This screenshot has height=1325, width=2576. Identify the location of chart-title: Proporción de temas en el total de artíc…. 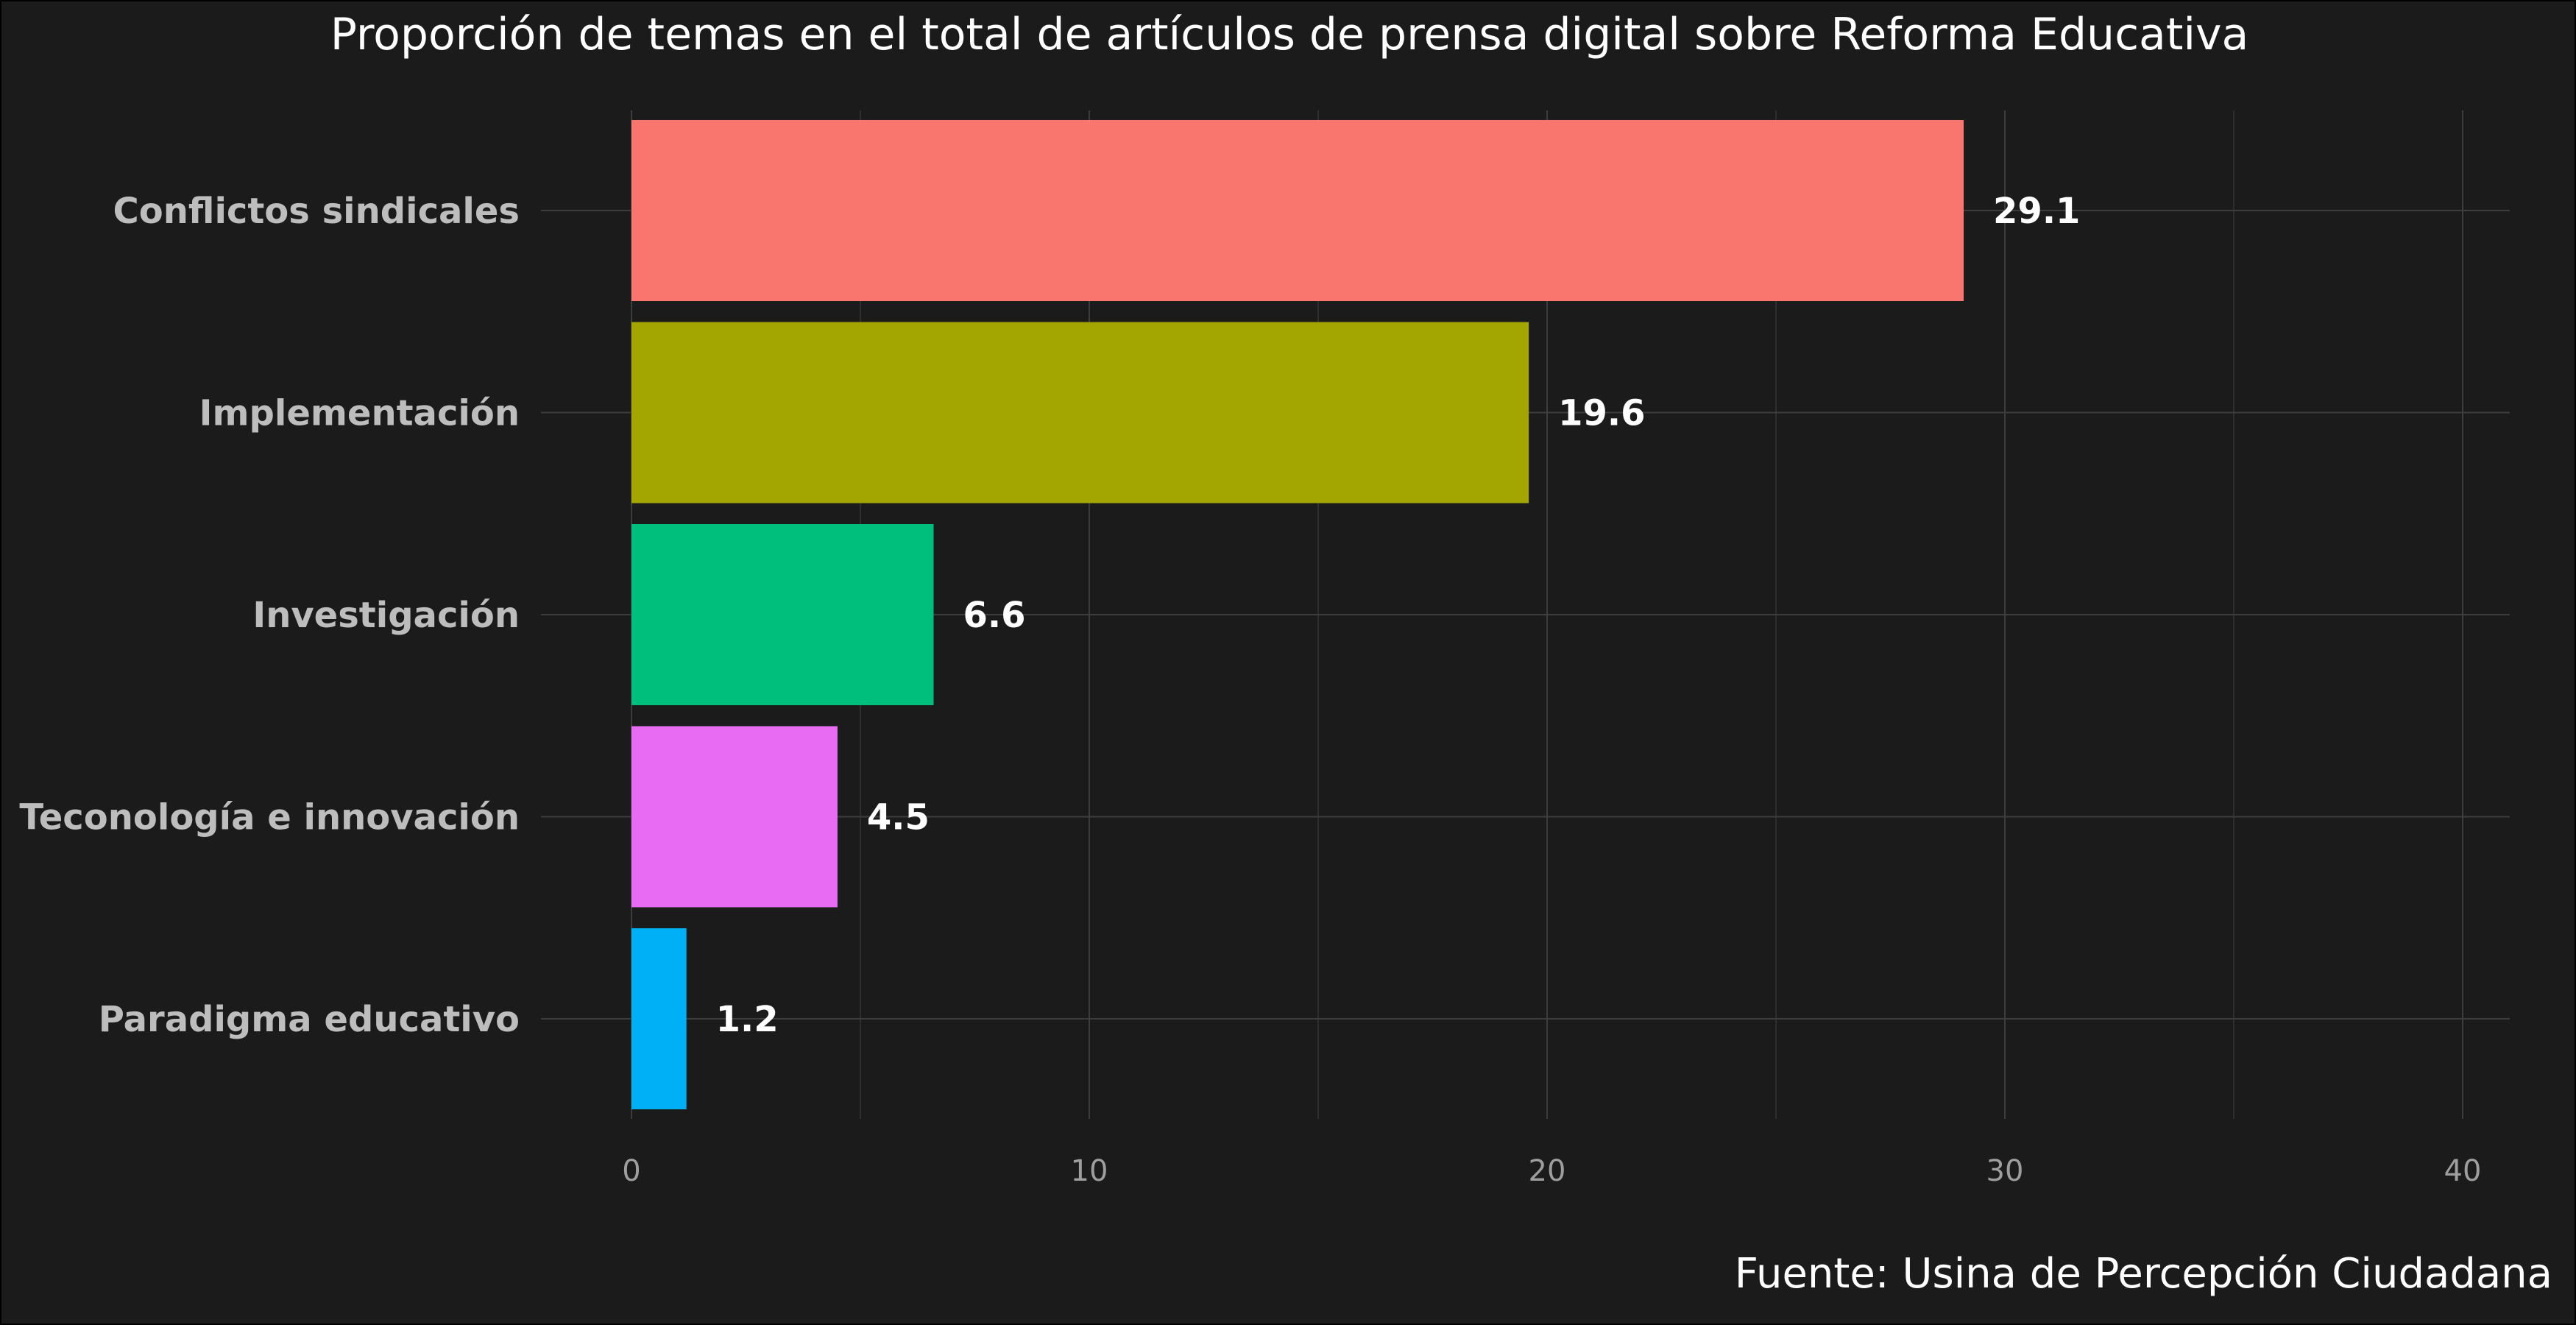
(1289, 34).